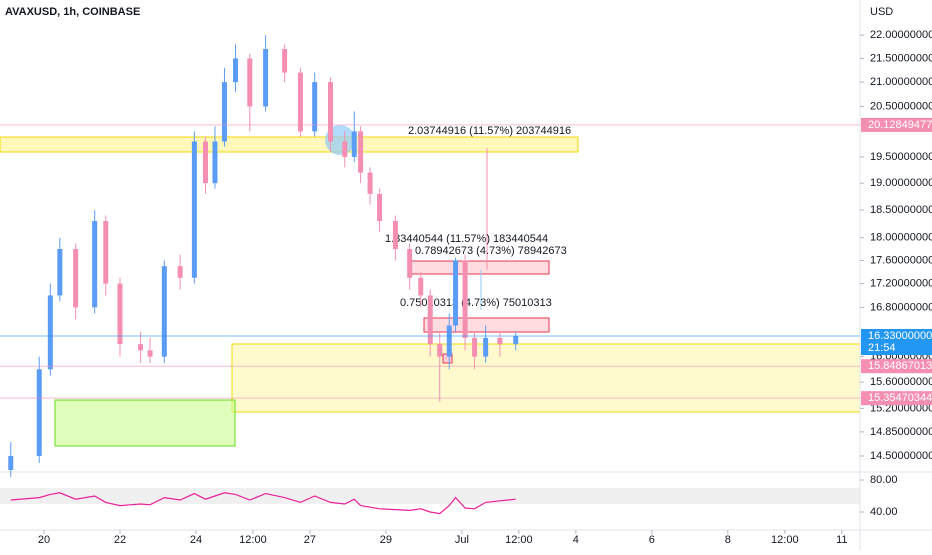 This screenshot has height=555, width=932. What do you see at coordinates (882, 348) in the screenshot?
I see `countdown: 21:54` at bounding box center [882, 348].